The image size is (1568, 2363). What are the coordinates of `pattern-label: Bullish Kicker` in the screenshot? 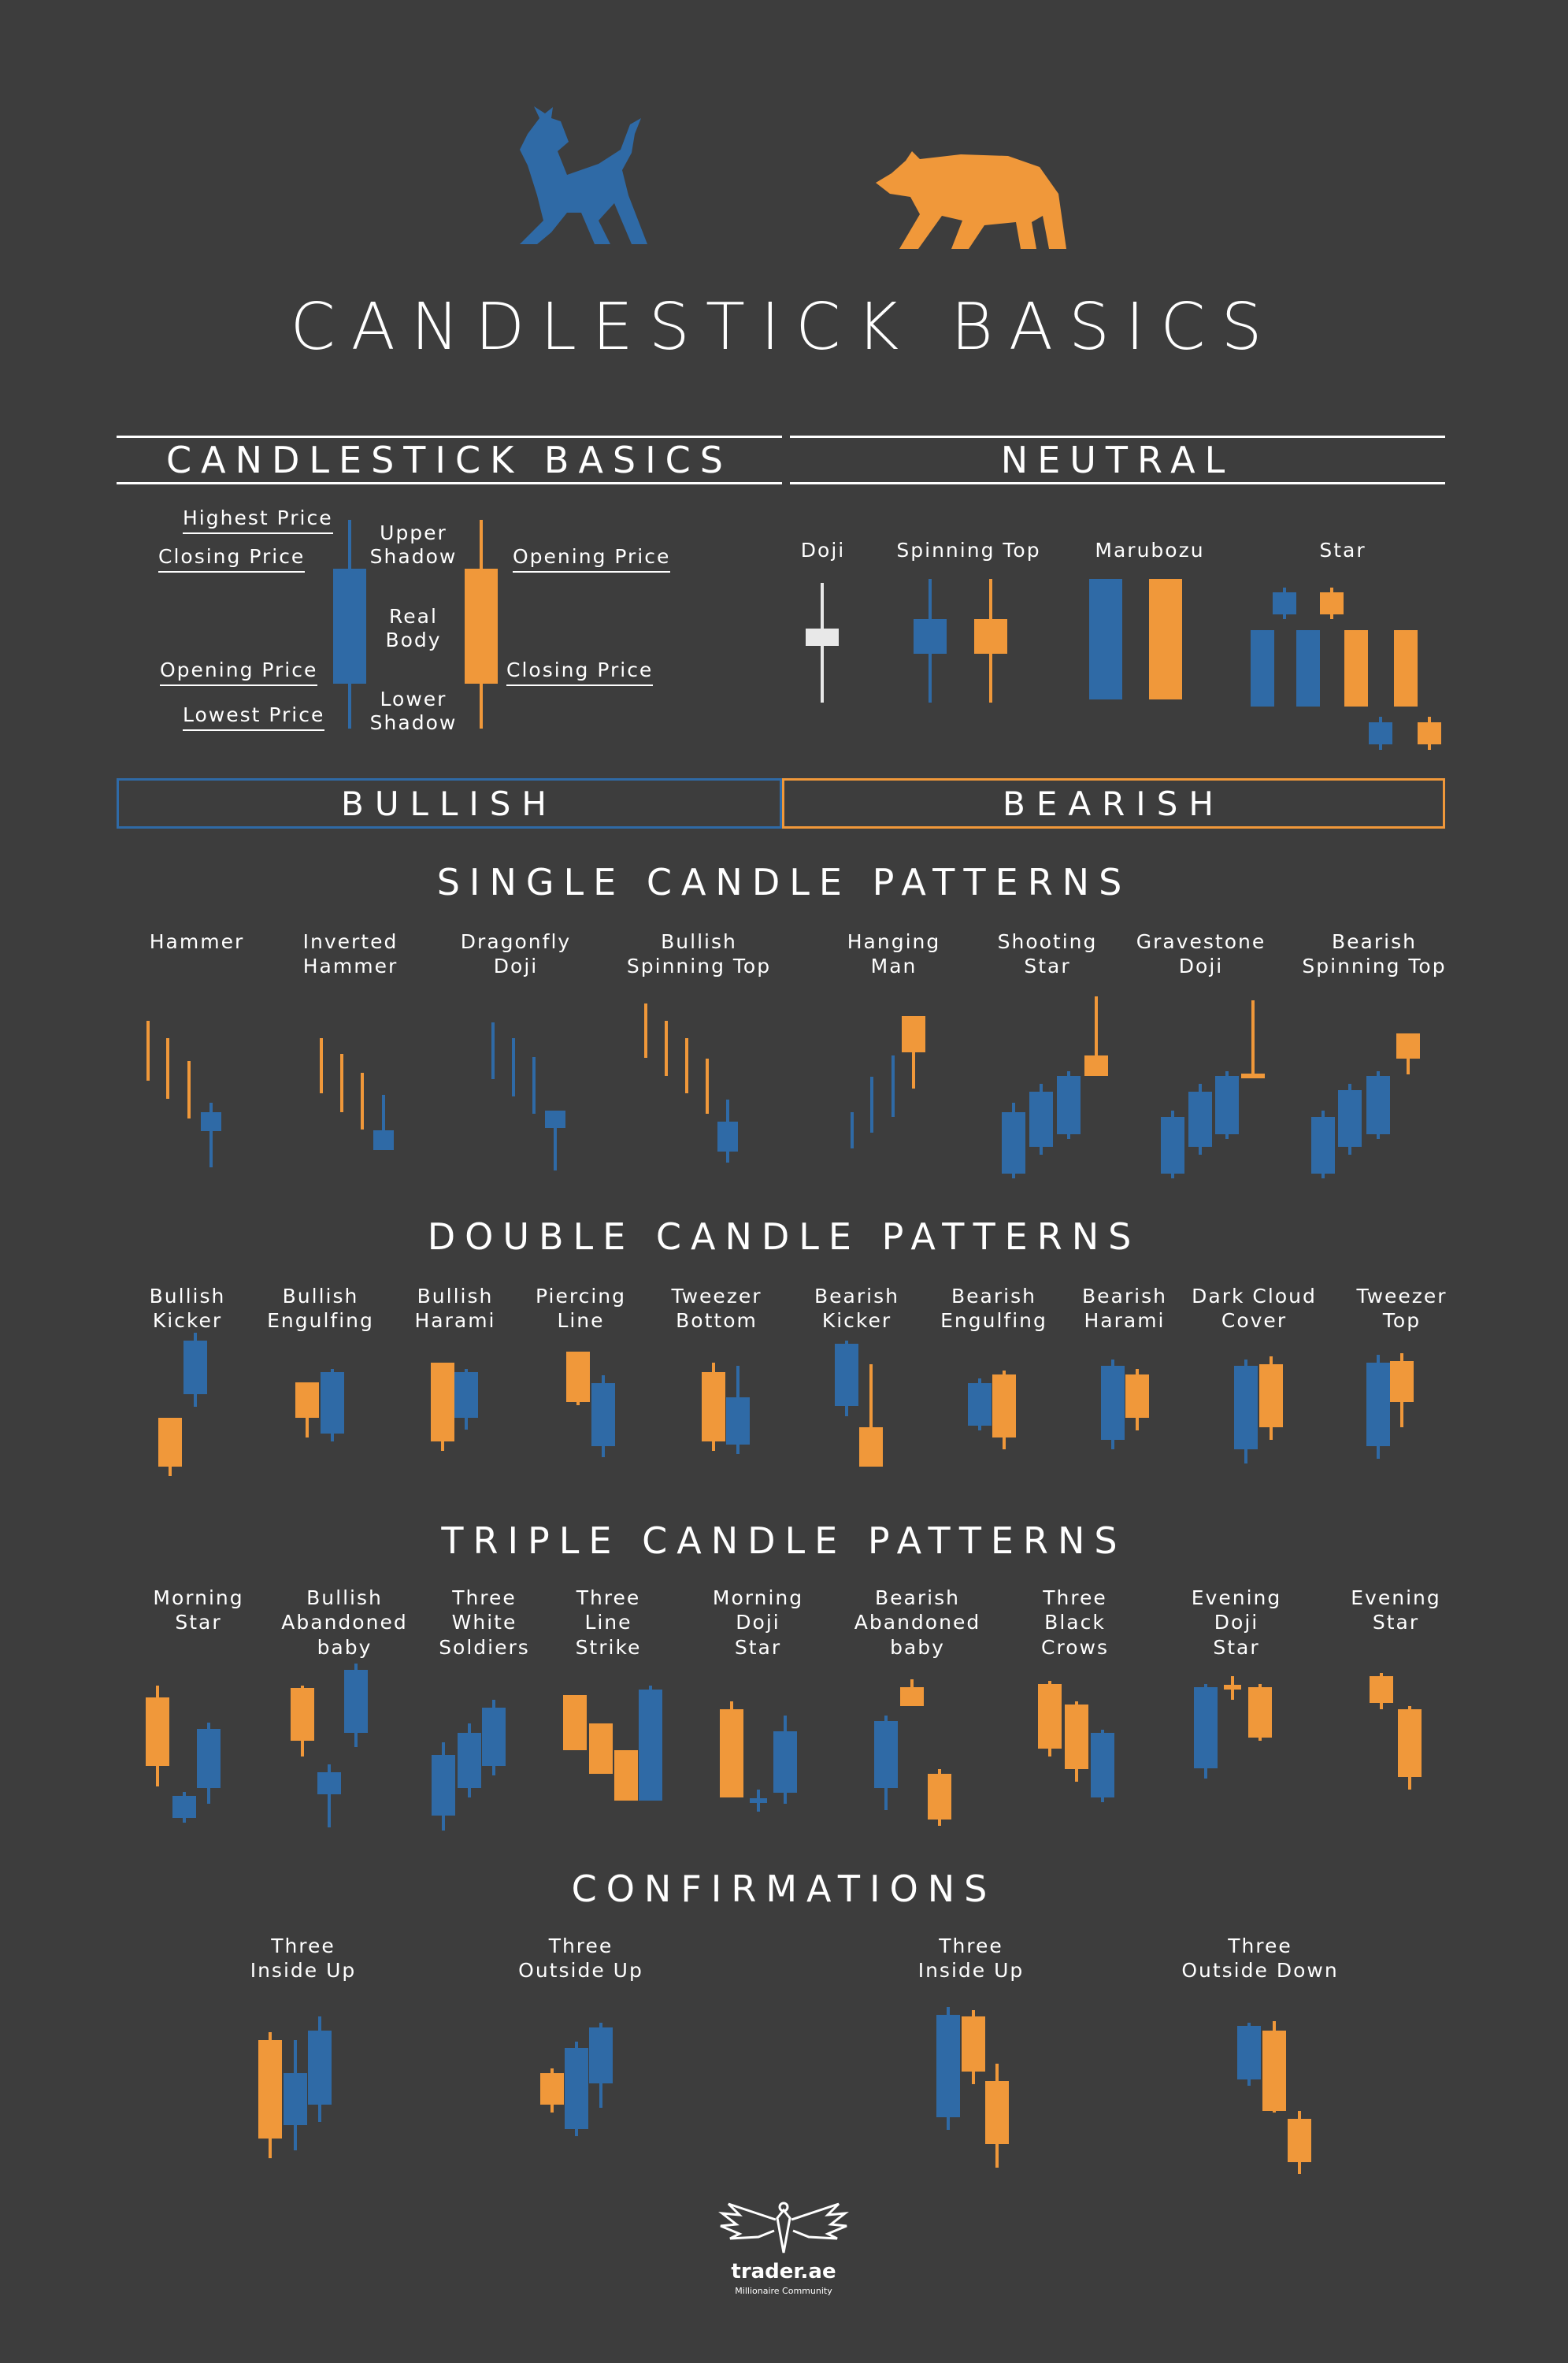 It's located at (187, 1309).